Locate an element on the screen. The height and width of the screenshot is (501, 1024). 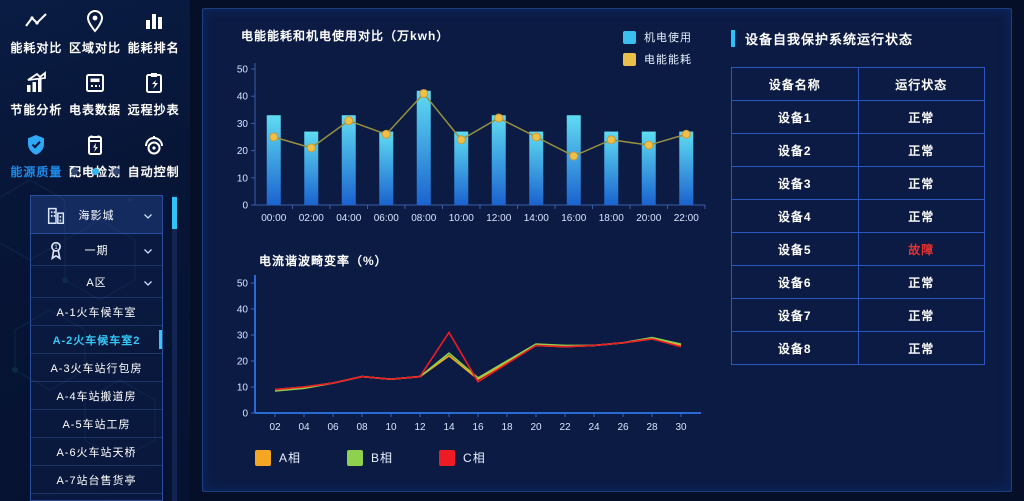
module-item-8: 自动控制 is located at coordinates (153, 156).